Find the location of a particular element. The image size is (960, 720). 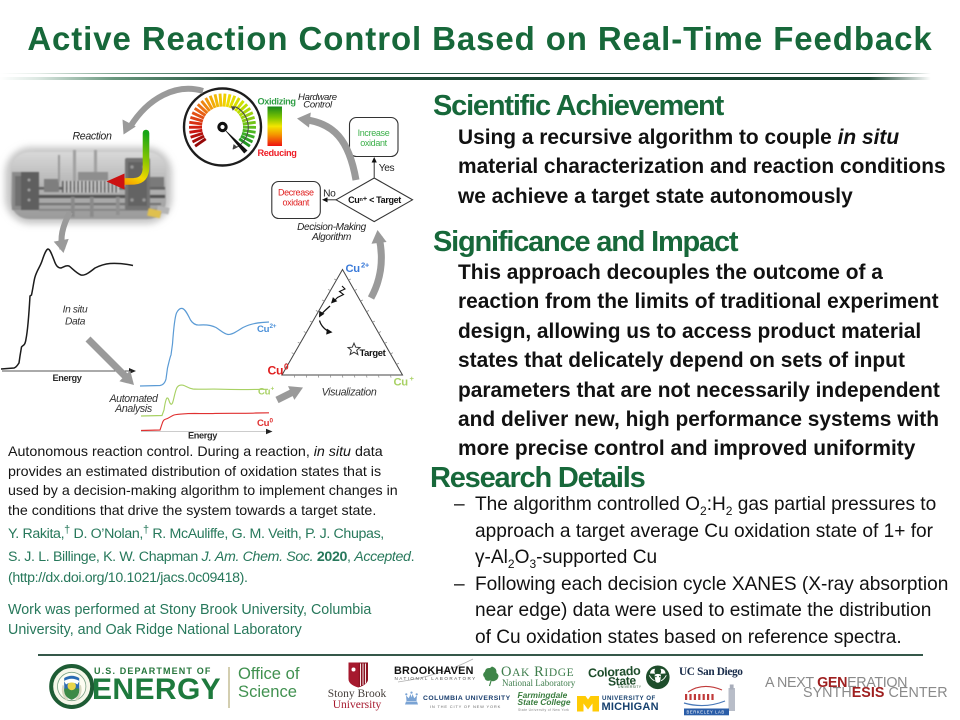

svg-text: Cuⁿ⁺ < Target is located at coordinates (374, 200).